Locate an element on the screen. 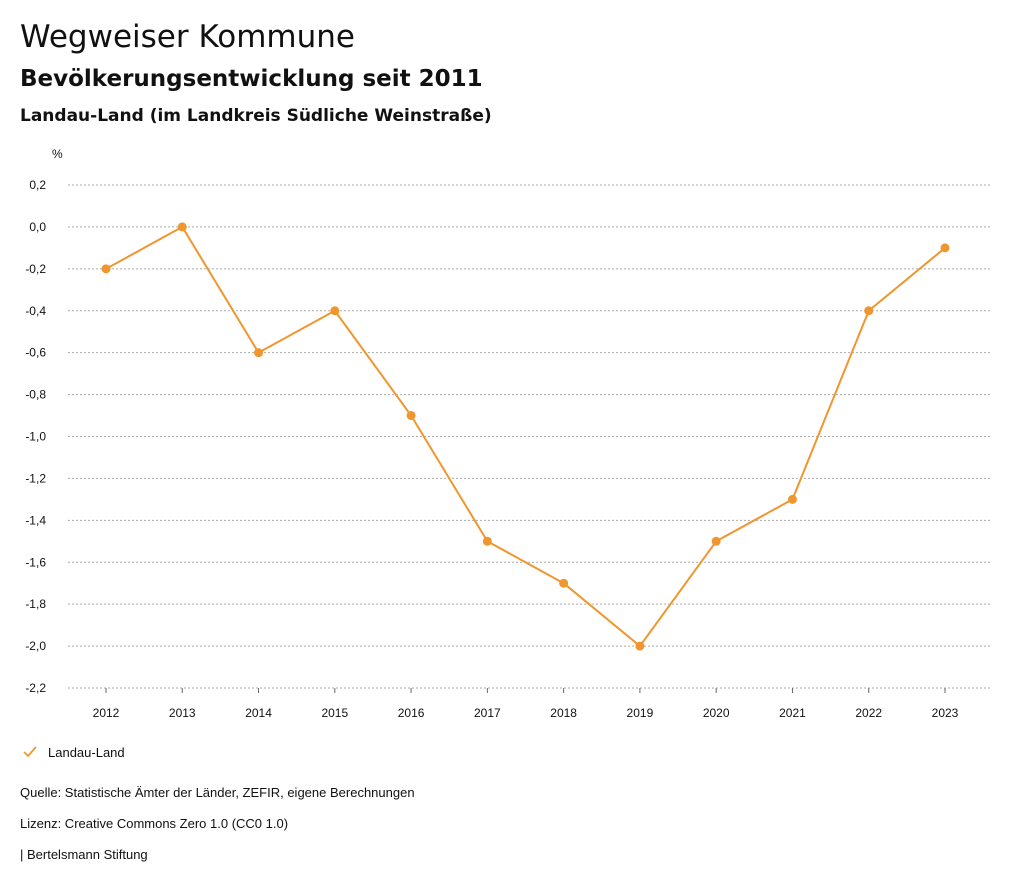  y-tick-label: -0,8 is located at coordinates (35, 395).